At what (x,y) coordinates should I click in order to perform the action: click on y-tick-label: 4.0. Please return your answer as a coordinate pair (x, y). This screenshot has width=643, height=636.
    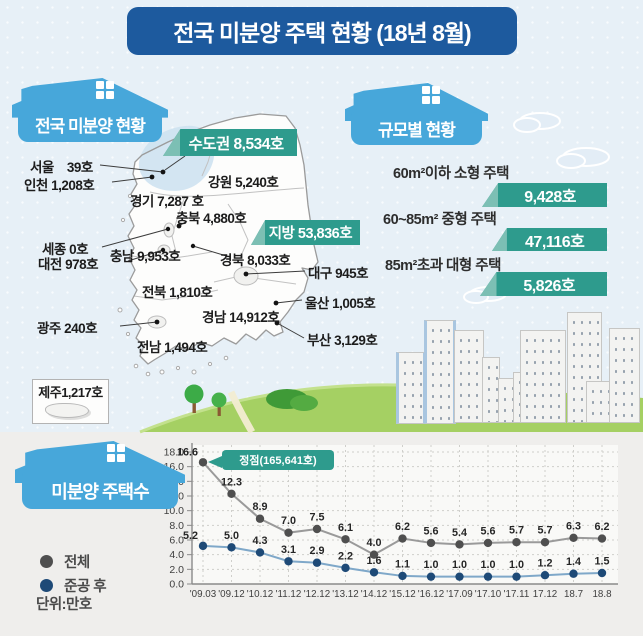
    Looking at the image, I should click on (176, 555).